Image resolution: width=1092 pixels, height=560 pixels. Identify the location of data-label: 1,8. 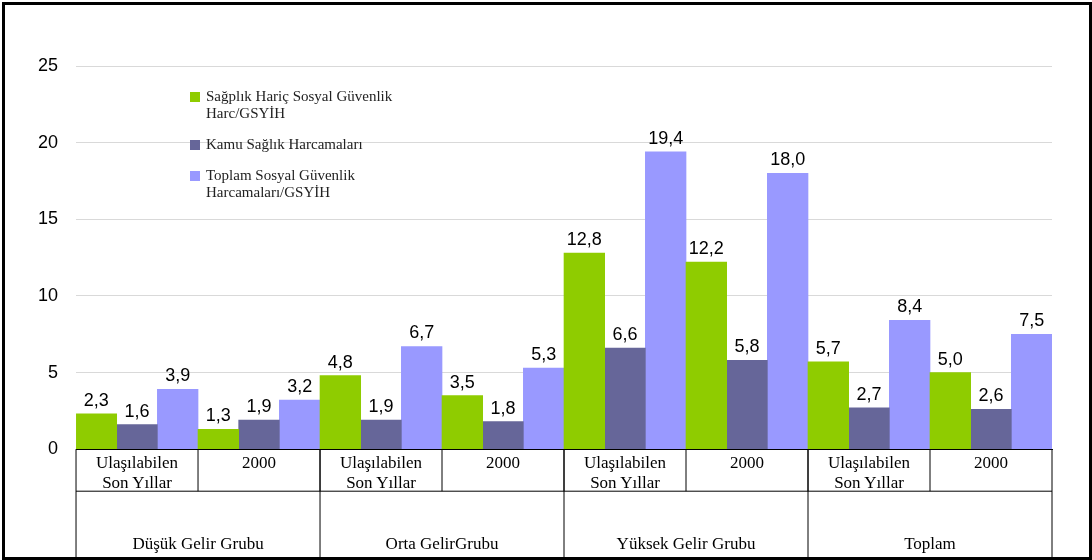
(503, 407).